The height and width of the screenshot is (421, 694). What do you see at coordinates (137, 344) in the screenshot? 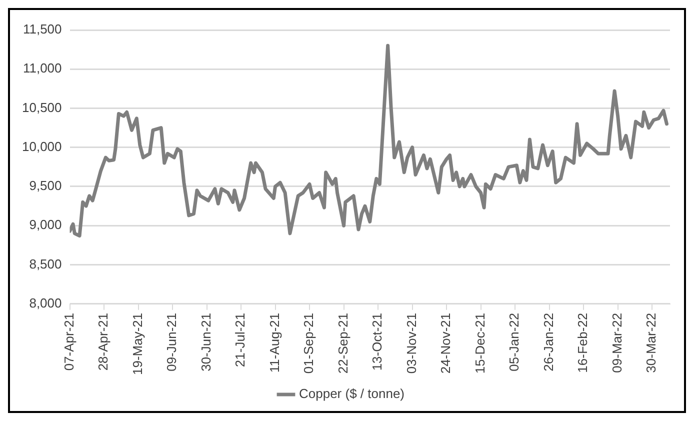
I see `x-tick-label: 19-May-21` at bounding box center [137, 344].